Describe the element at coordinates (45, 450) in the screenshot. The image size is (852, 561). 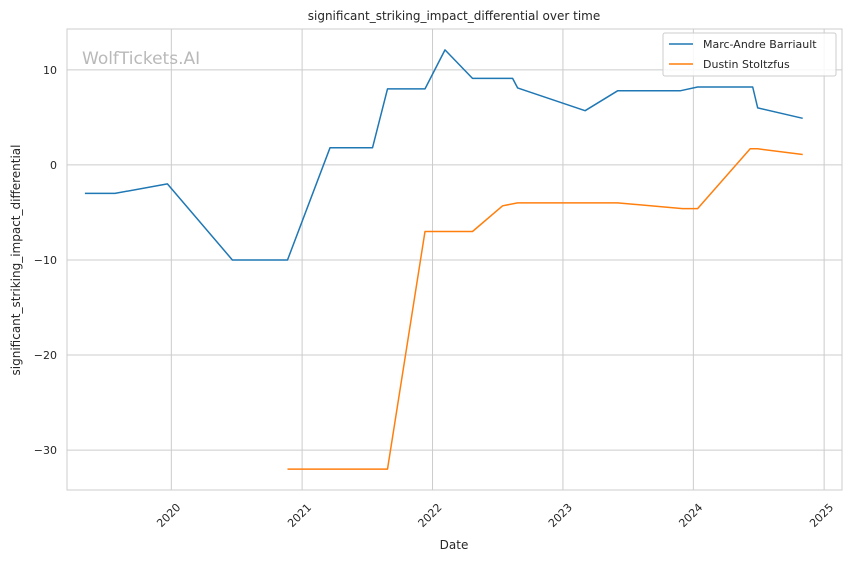
I see `y-tick-label: −30` at that location.